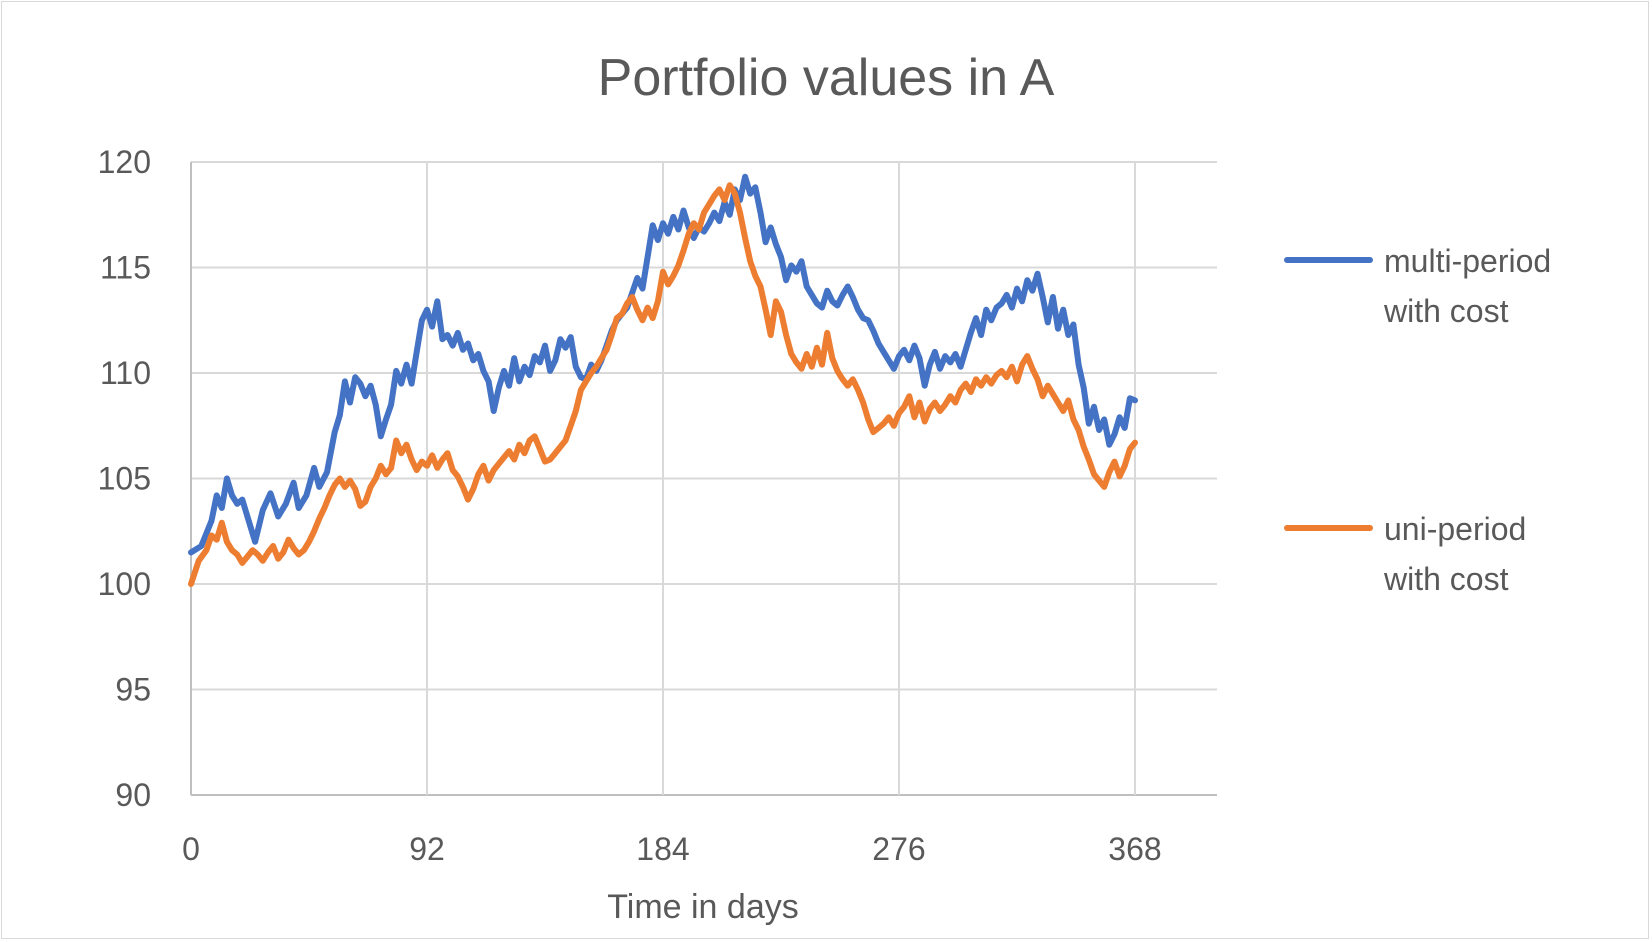  I want to click on chart-title: Portfolio values in A, so click(826, 78).